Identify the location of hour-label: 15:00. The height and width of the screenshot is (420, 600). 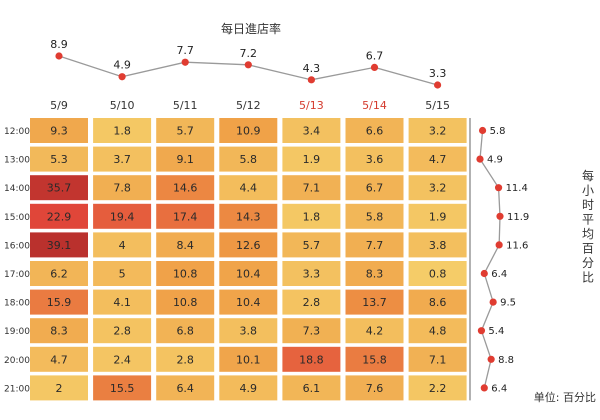
(17, 218).